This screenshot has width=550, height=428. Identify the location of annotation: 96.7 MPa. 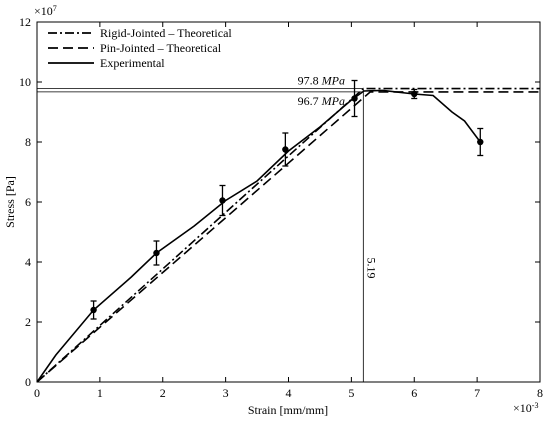
(321, 101).